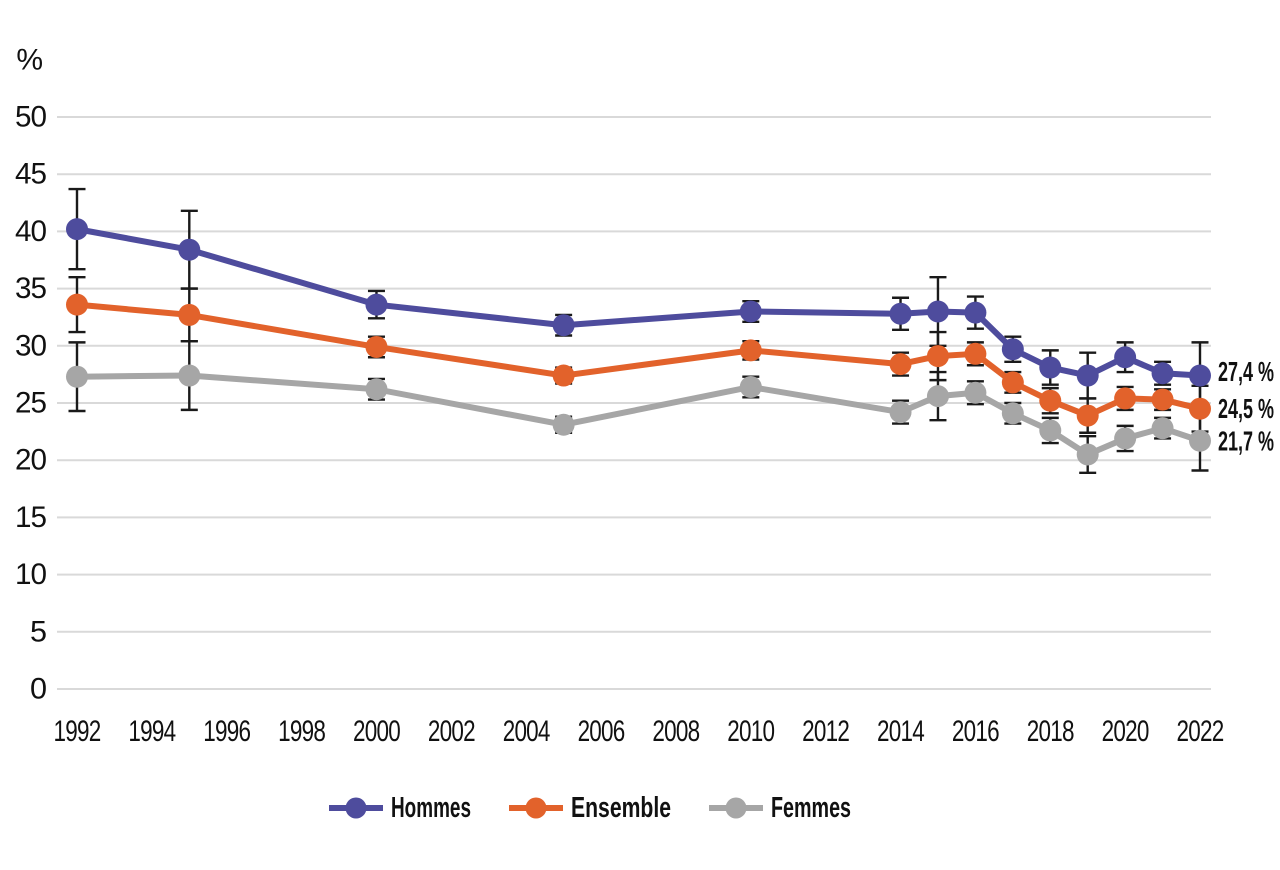 This screenshot has height=870, width=1280. I want to click on legend-item-ensemble: Ensemble, so click(590, 808).